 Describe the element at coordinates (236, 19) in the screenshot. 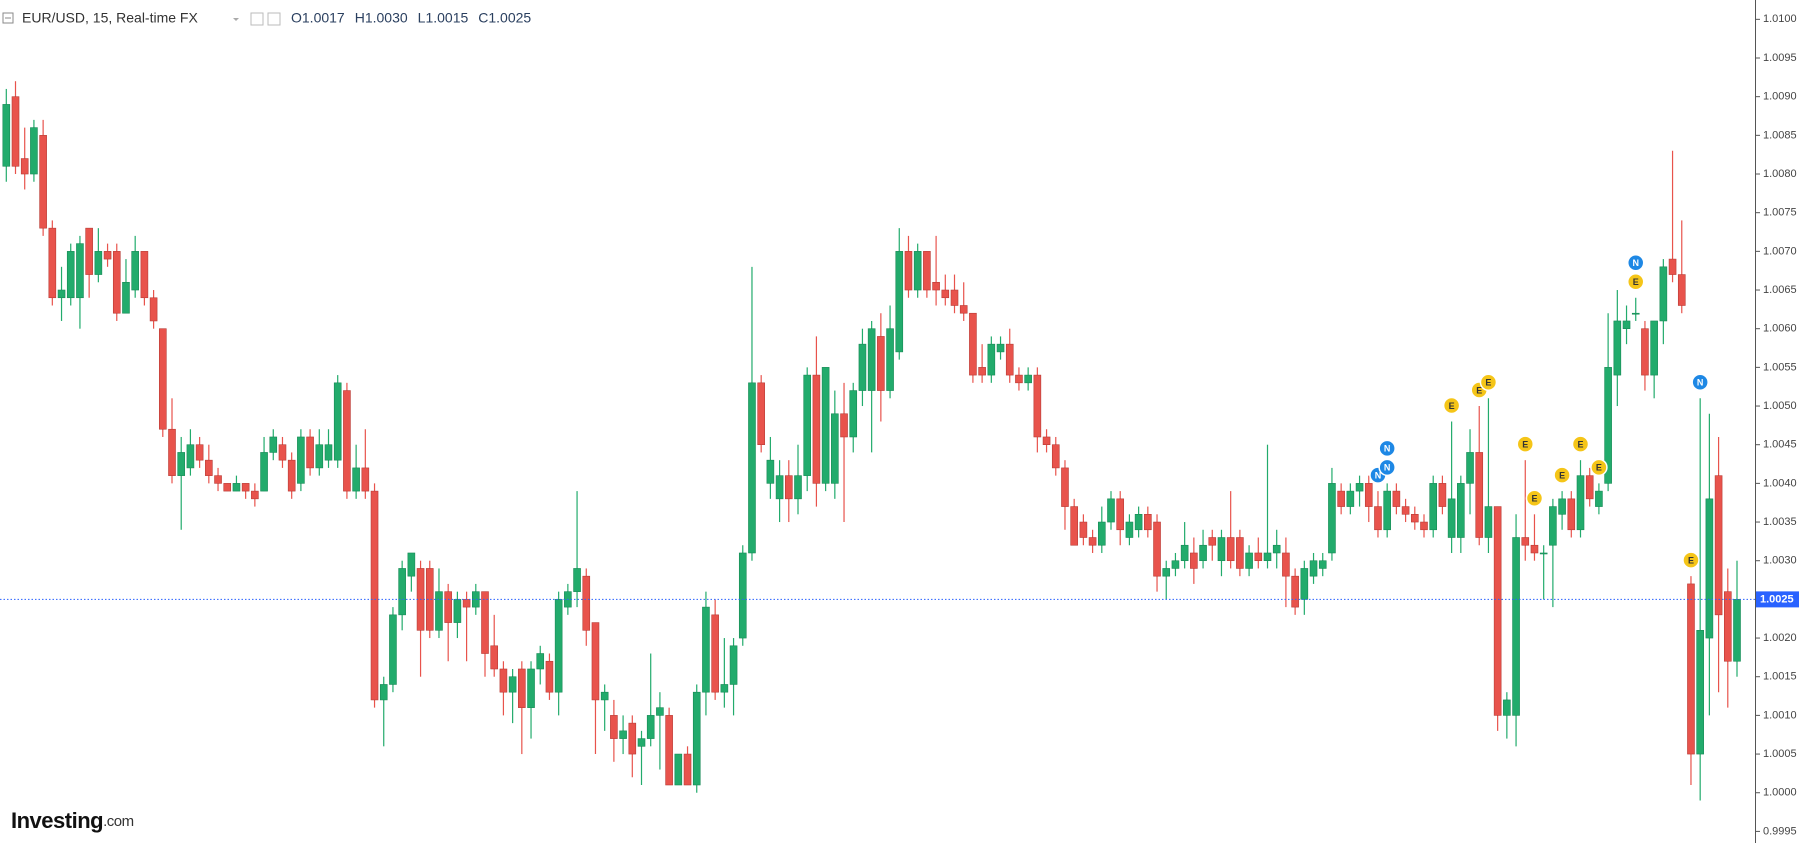

I see `dropdown-caret` at that location.